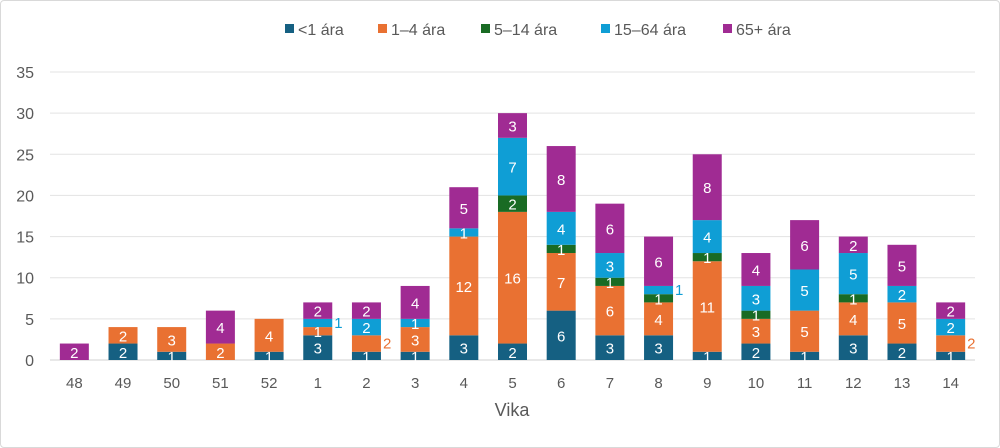  Describe the element at coordinates (525, 30) in the screenshot. I see `legend-label: 5–14 ára` at that location.